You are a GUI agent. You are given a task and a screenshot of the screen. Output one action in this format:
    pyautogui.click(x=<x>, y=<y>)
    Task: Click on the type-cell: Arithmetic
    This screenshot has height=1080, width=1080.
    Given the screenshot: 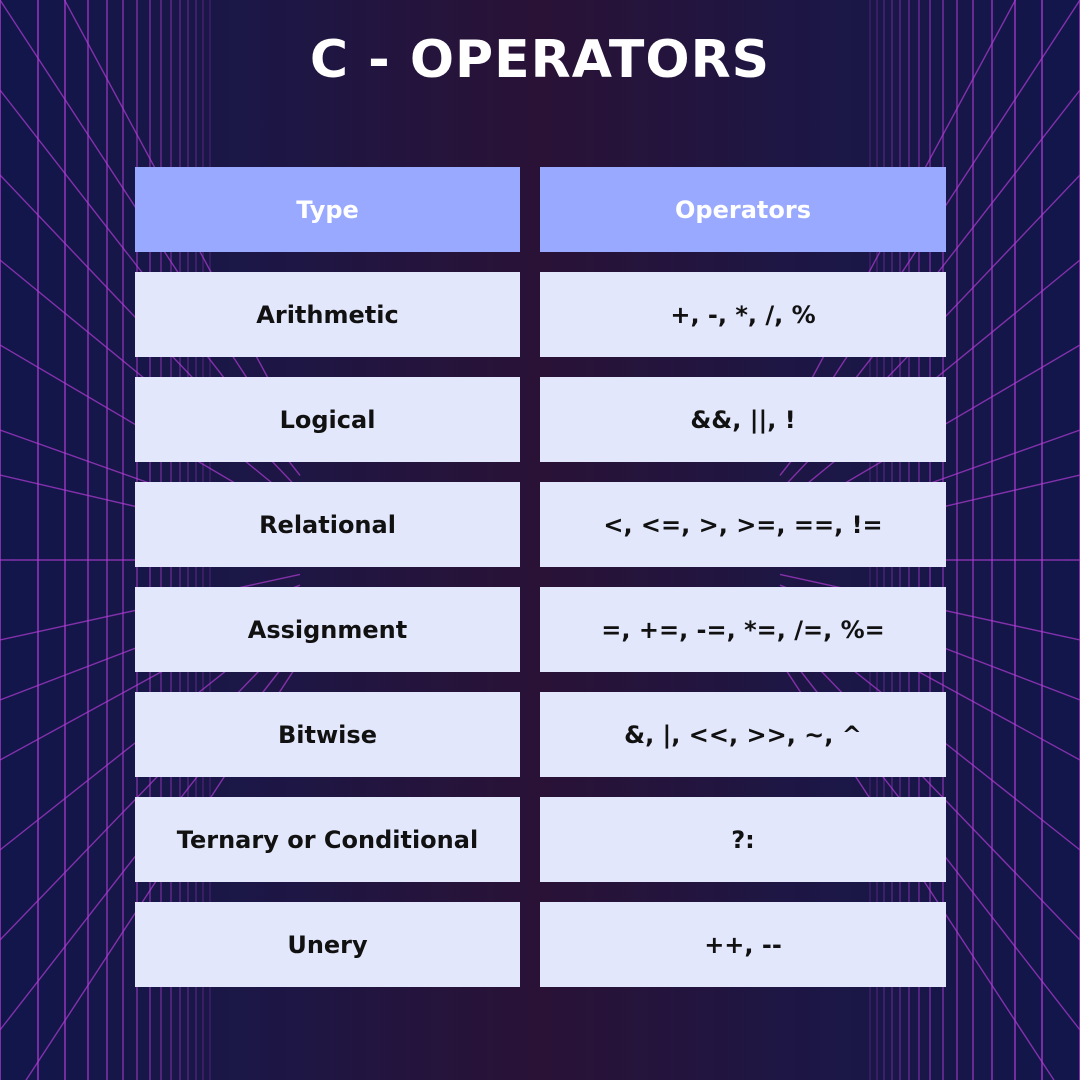 What is the action you would take?
    pyautogui.click(x=327, y=314)
    